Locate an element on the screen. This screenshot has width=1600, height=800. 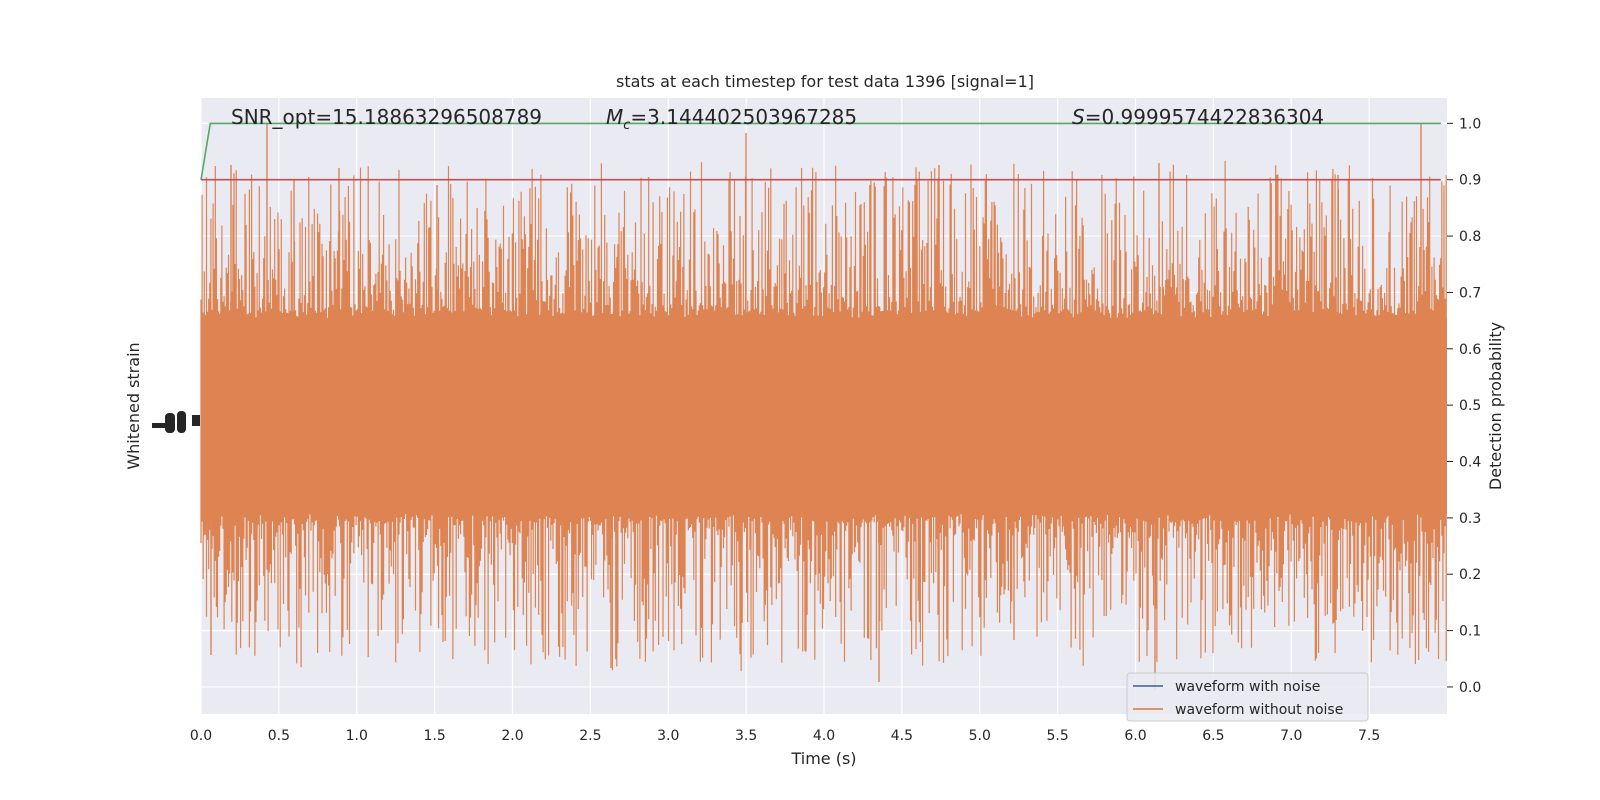
y-right-tick-label: 0.1 is located at coordinates (1470, 632).